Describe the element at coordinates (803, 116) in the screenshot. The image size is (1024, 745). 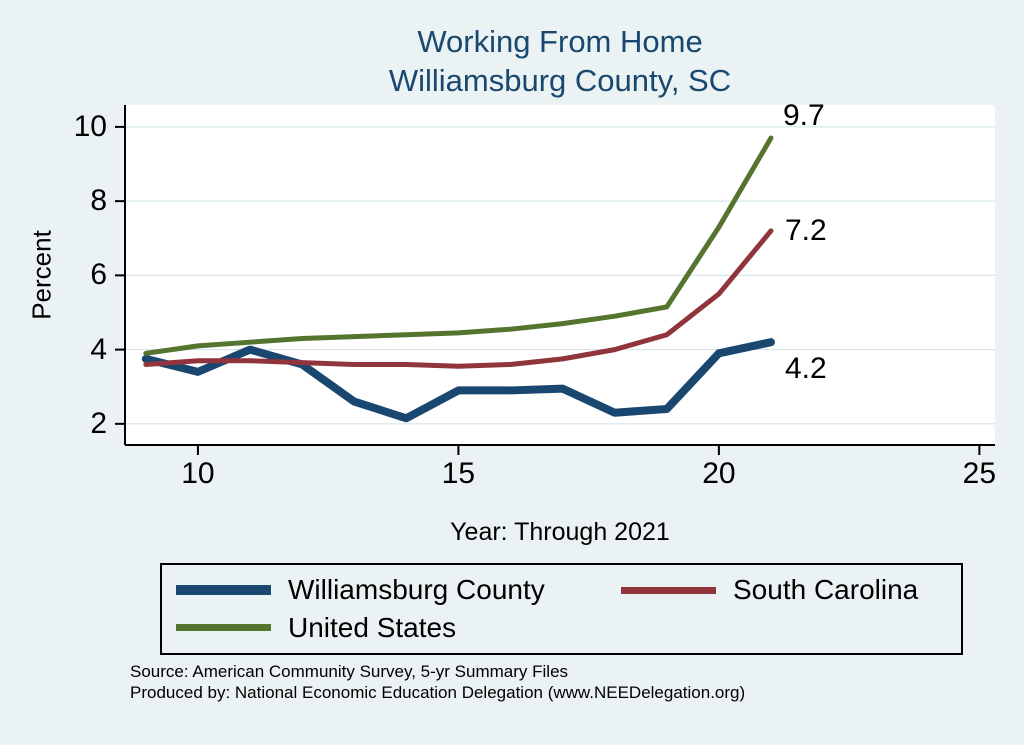
I see `series-end-label-united-states: 9.7` at that location.